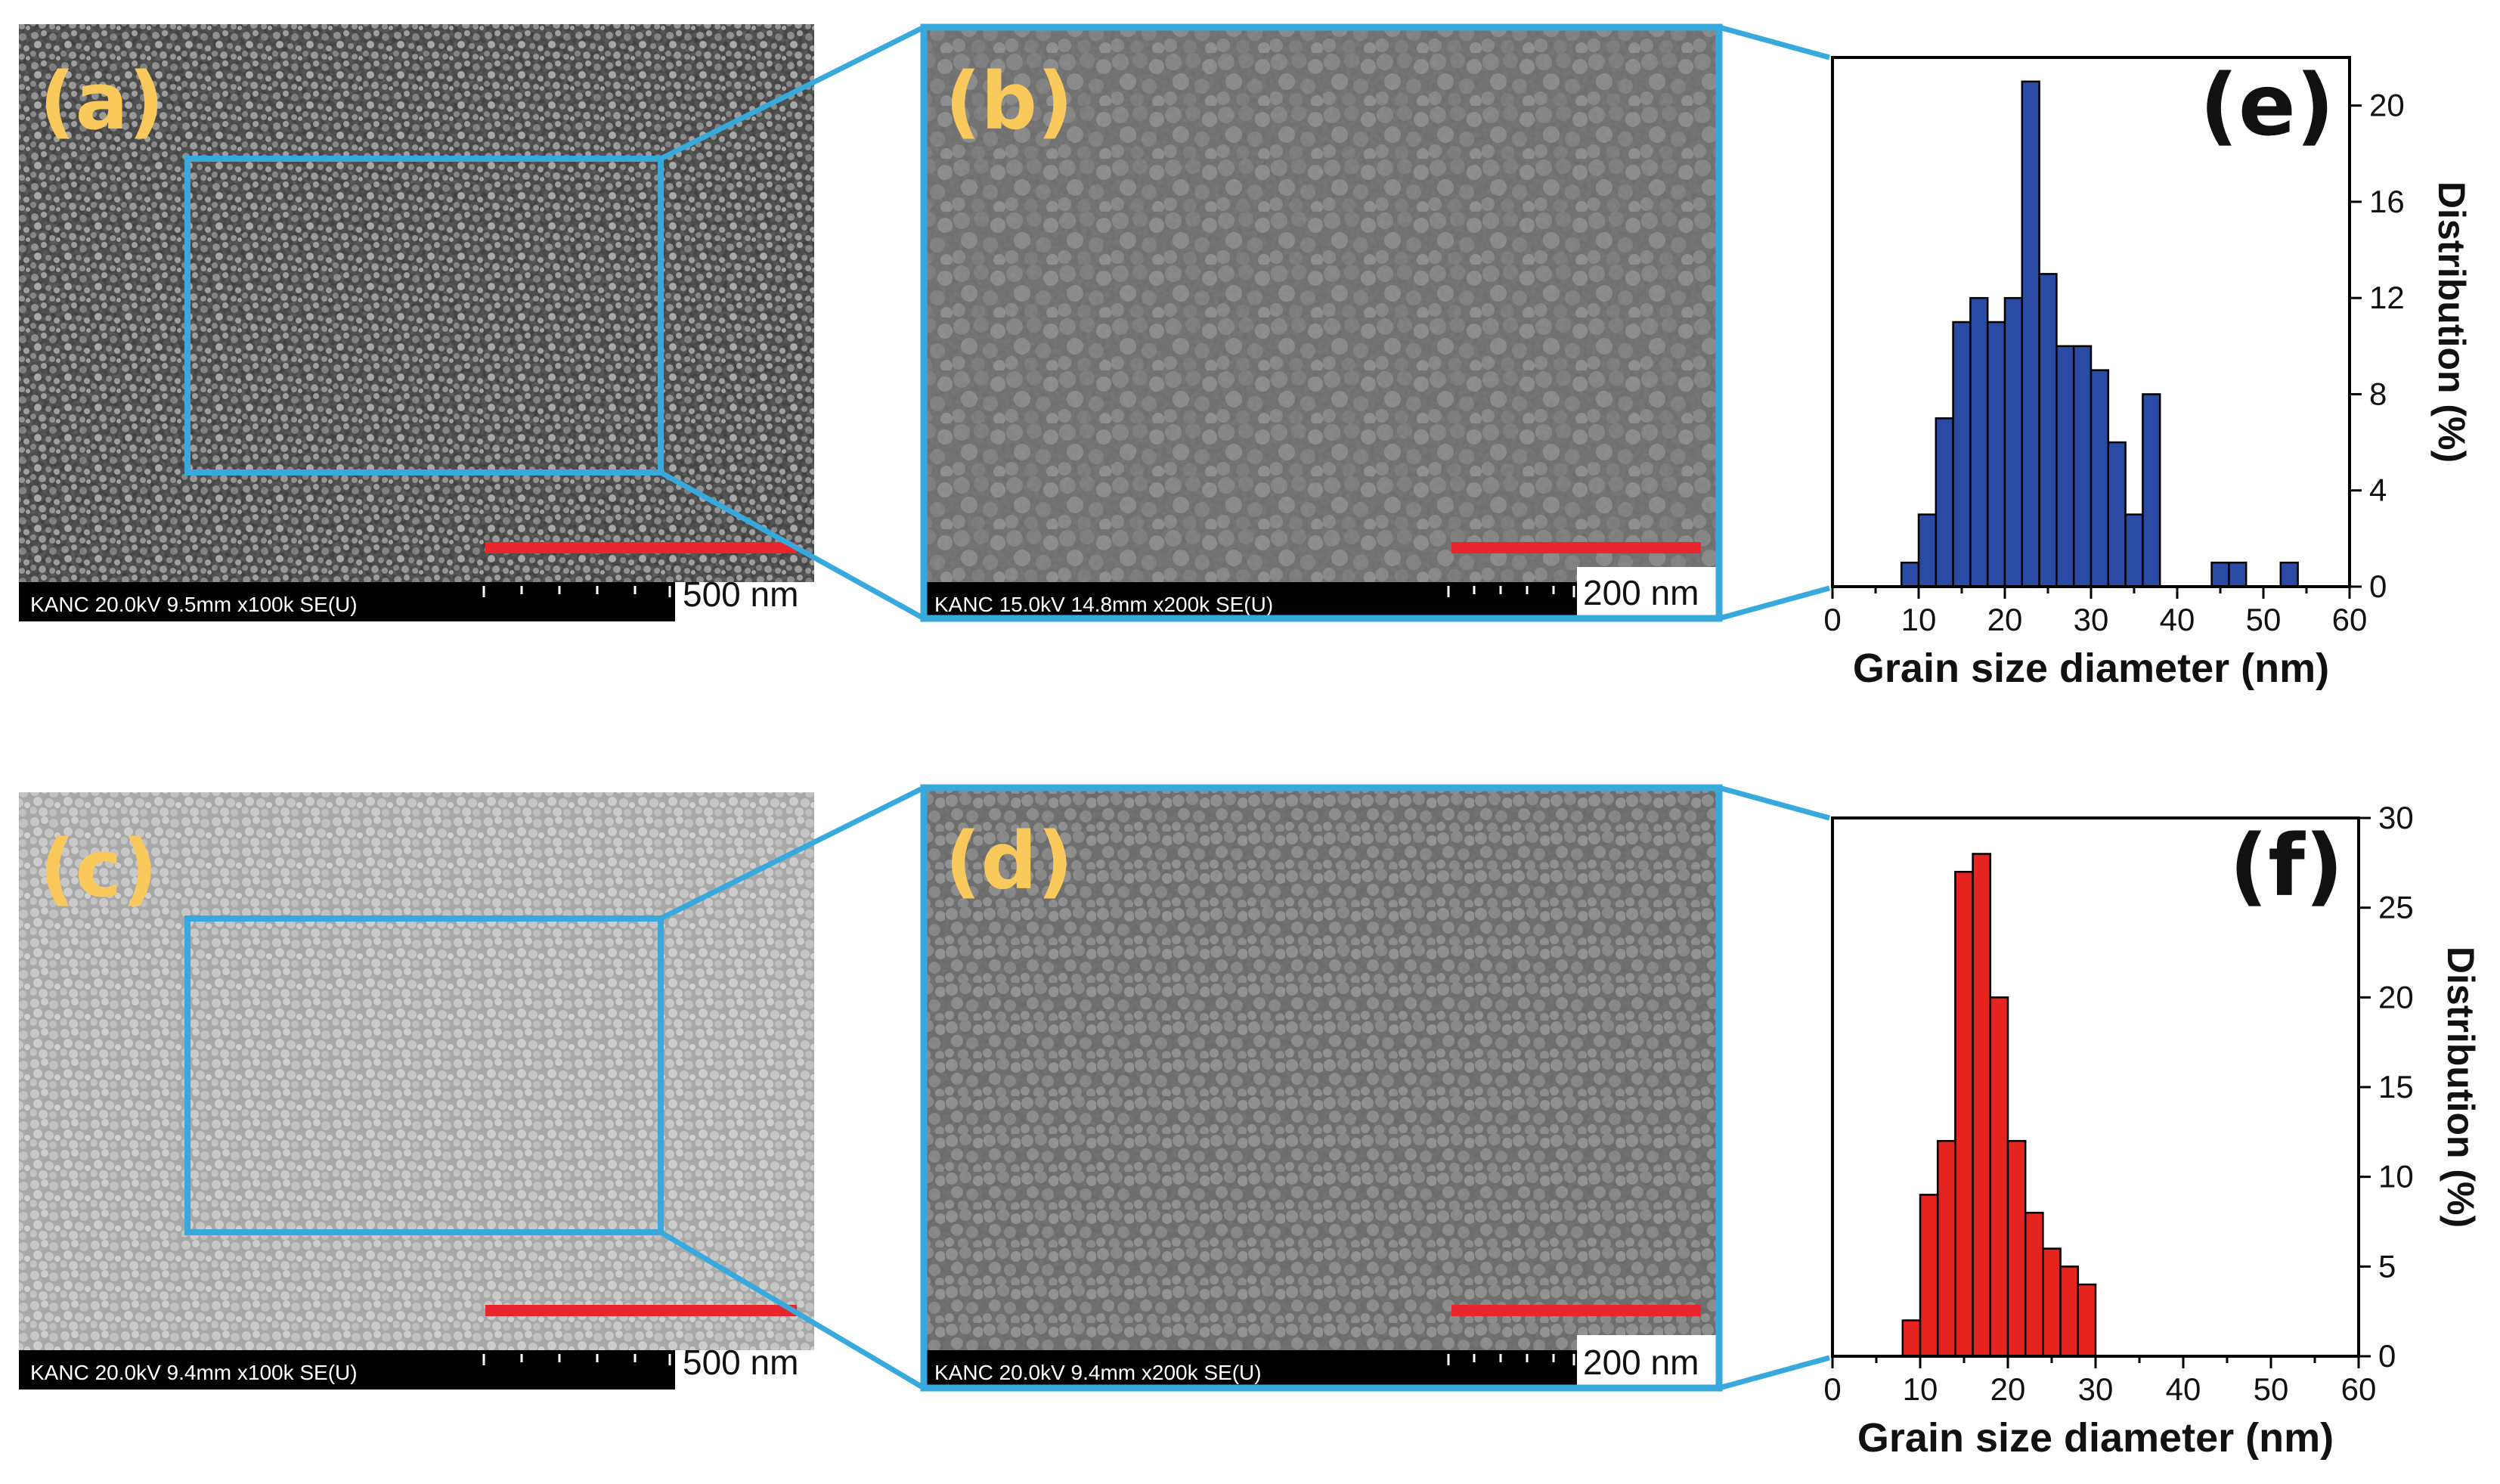 The width and height of the screenshot is (2500, 1484). Describe the element at coordinates (98, 869) in the screenshot. I see `panel-label-c: (c)` at that location.